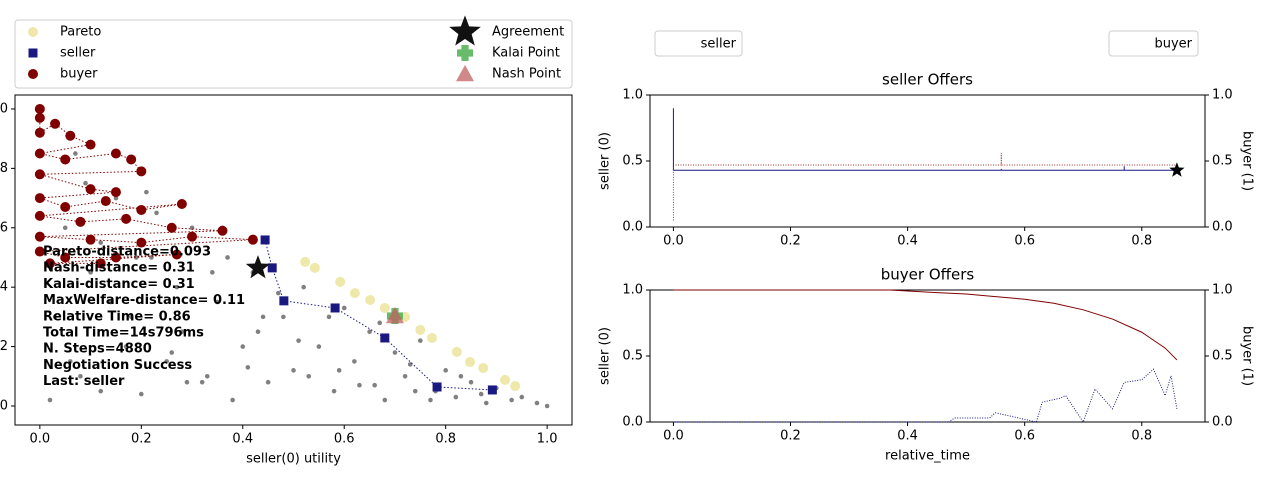 The width and height of the screenshot is (1280, 480). What do you see at coordinates (4, 168) in the screenshot?
I see `y-tick-label: 0.8` at bounding box center [4, 168].